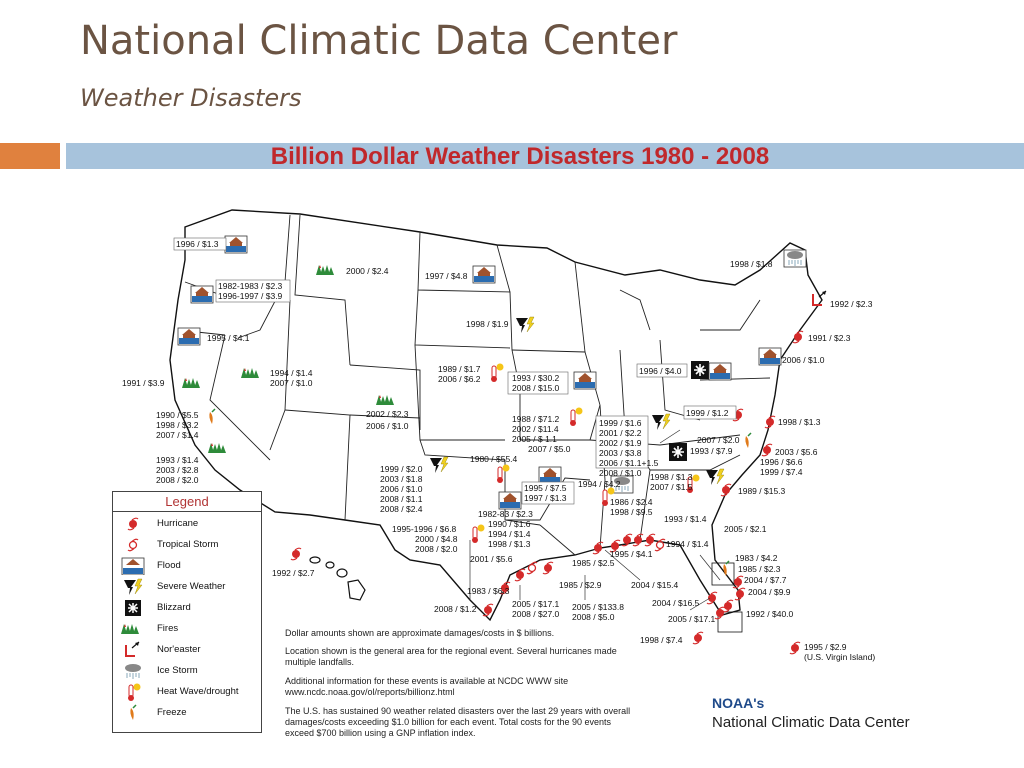  What do you see at coordinates (534, 439) in the screenshot?
I see `map-label: 2005 / $ 1.1` at bounding box center [534, 439].